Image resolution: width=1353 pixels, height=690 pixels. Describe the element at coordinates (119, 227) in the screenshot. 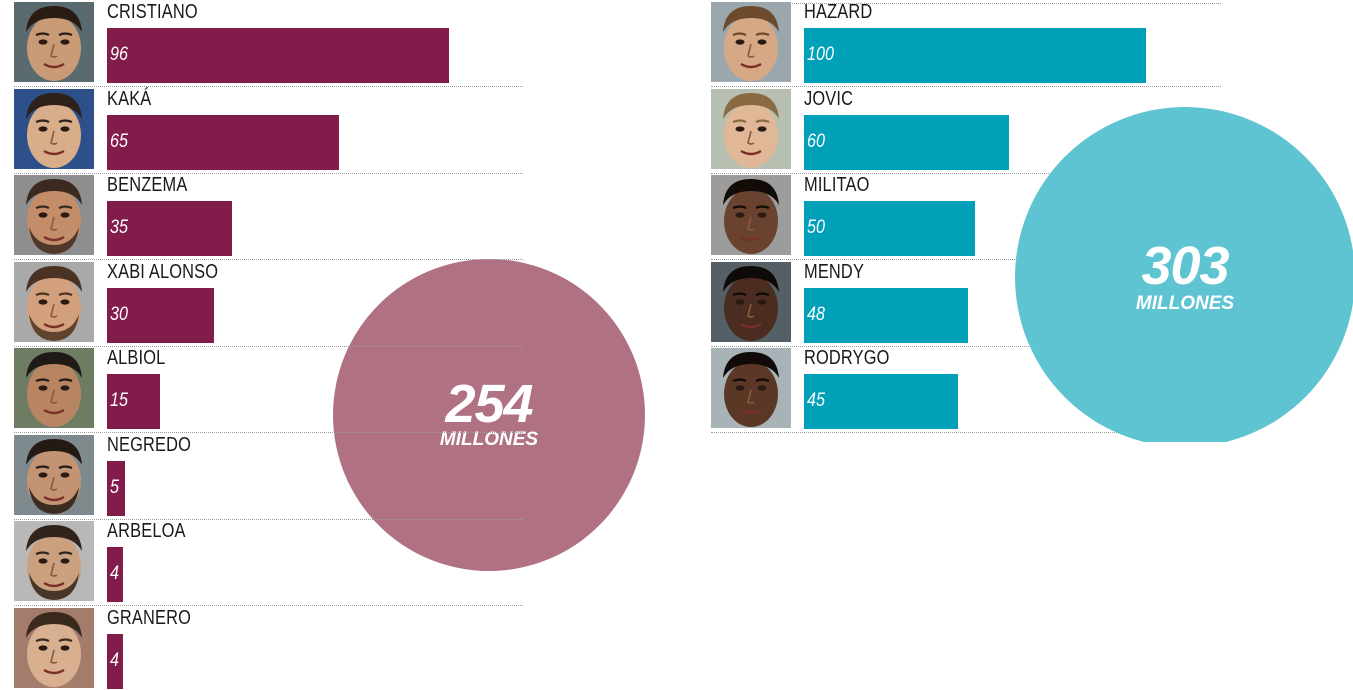

I see `value-label: 35` at that location.